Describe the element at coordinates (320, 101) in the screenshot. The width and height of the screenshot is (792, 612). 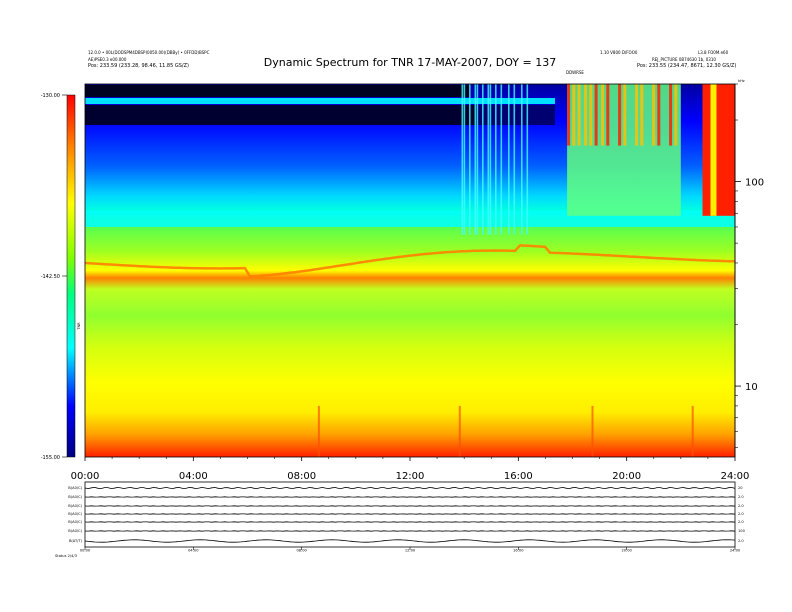
I see `cyan-band-top` at that location.